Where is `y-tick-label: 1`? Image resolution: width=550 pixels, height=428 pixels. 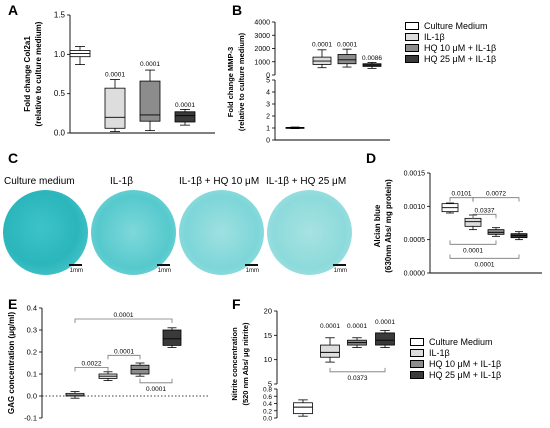 y-tick-label: 1 is located at coordinates (268, 129).